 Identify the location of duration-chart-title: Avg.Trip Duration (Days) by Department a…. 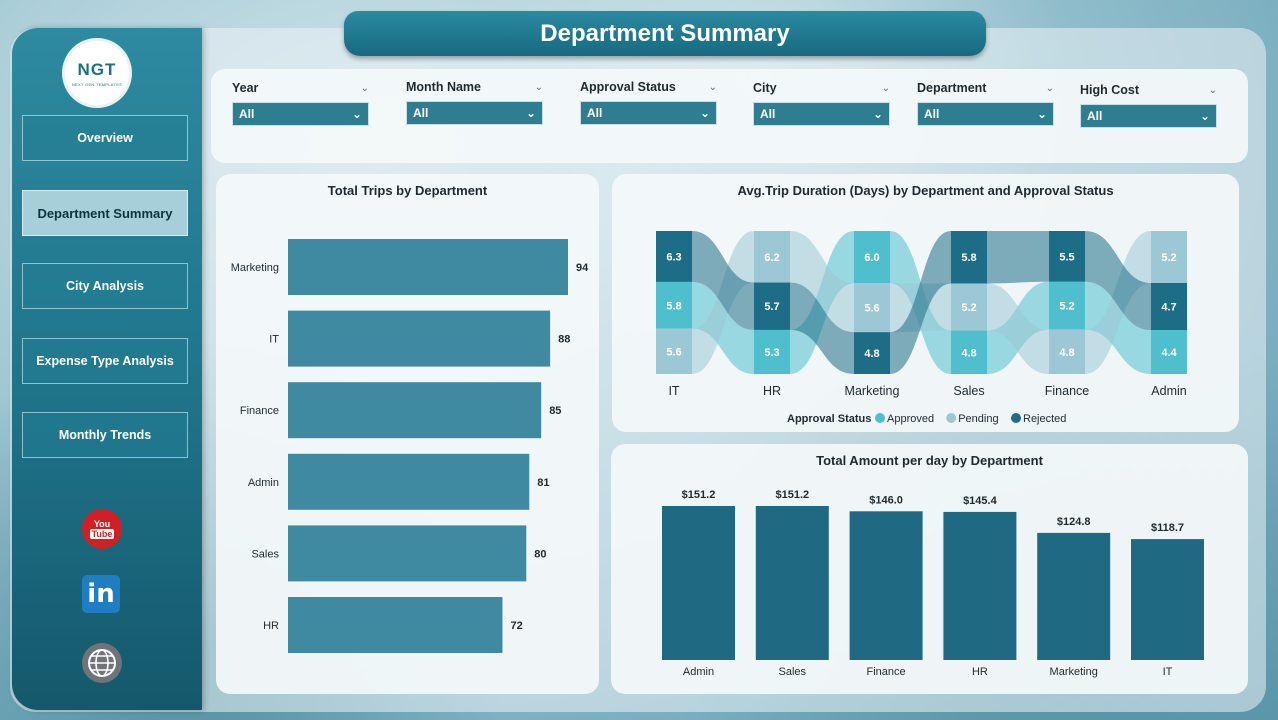
(925, 190).